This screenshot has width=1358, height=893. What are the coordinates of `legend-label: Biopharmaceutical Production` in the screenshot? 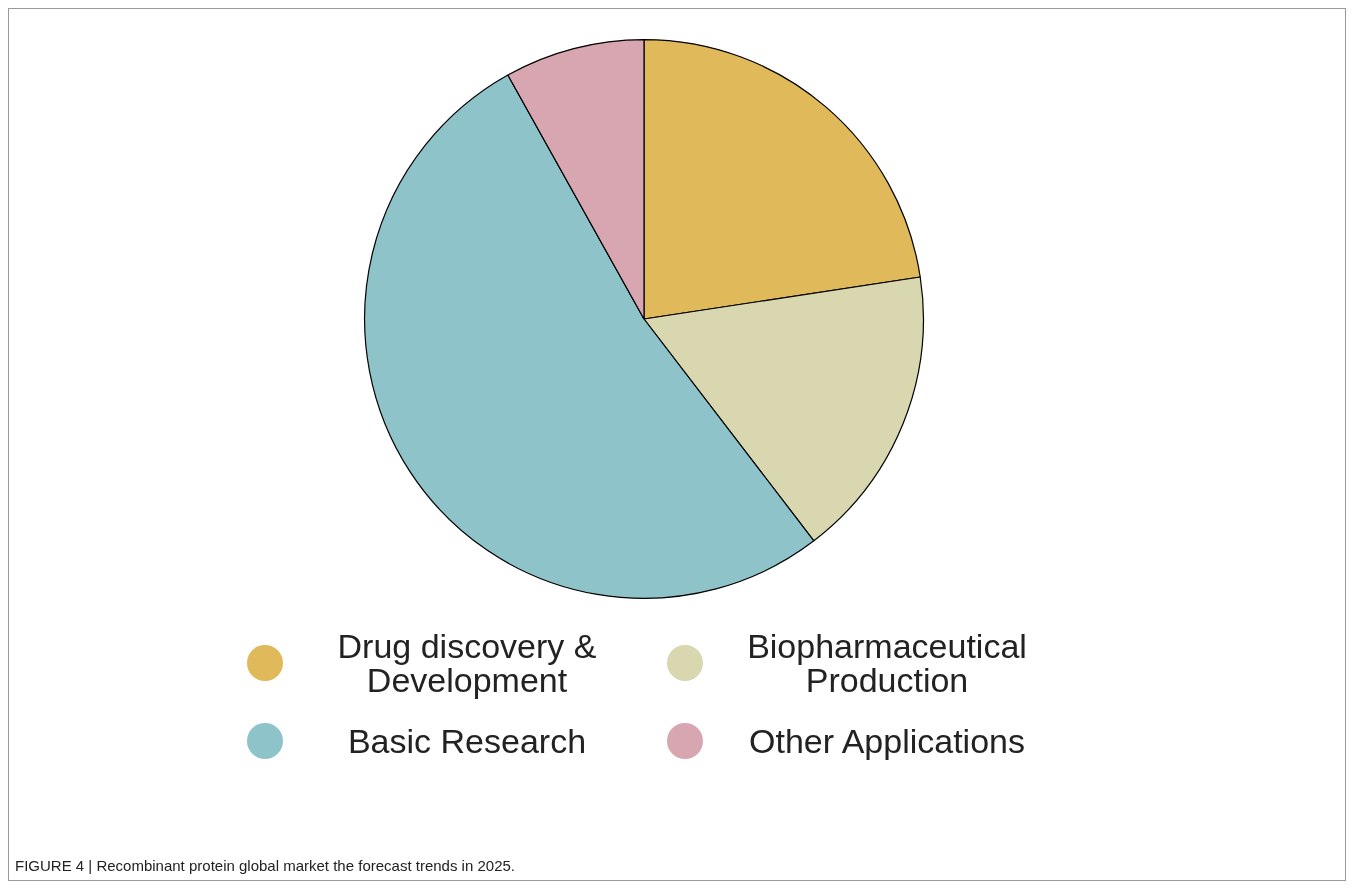 It's located at (887, 663).